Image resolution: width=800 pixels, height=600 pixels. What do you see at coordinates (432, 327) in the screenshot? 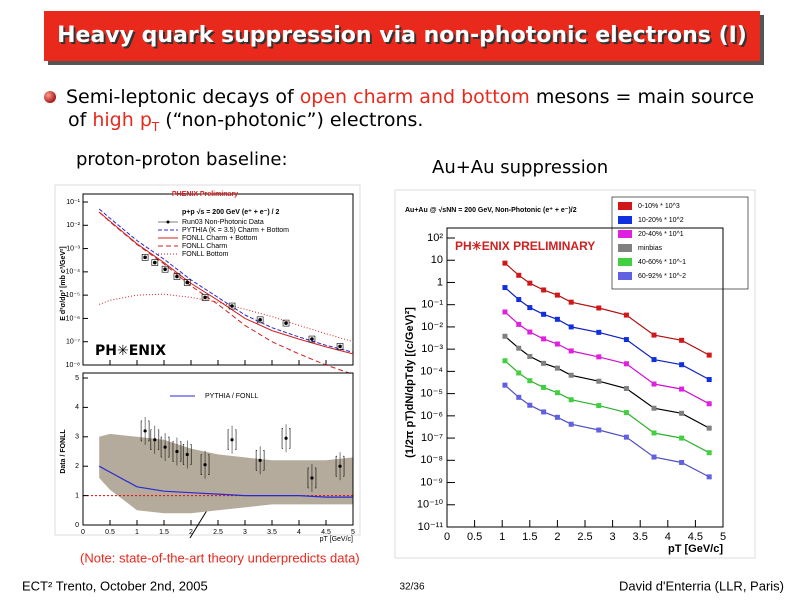
I see `y-tick-label: 10⁻²` at bounding box center [432, 327].